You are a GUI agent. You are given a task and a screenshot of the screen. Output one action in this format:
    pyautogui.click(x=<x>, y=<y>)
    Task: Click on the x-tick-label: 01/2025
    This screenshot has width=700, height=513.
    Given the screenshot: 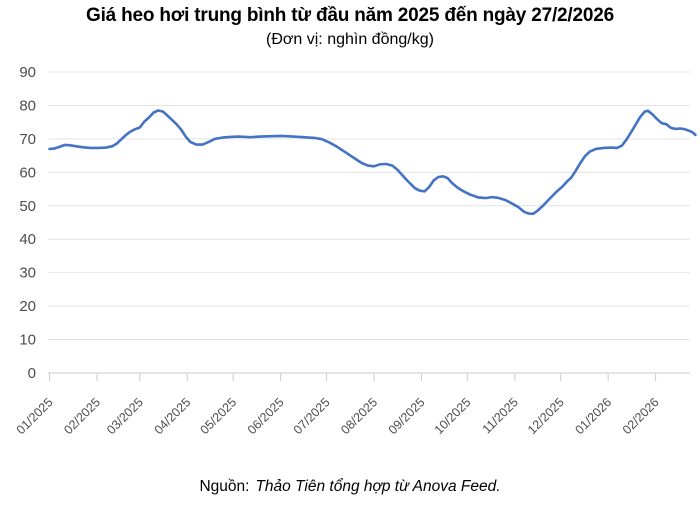 What is the action you would take?
    pyautogui.click(x=35, y=416)
    